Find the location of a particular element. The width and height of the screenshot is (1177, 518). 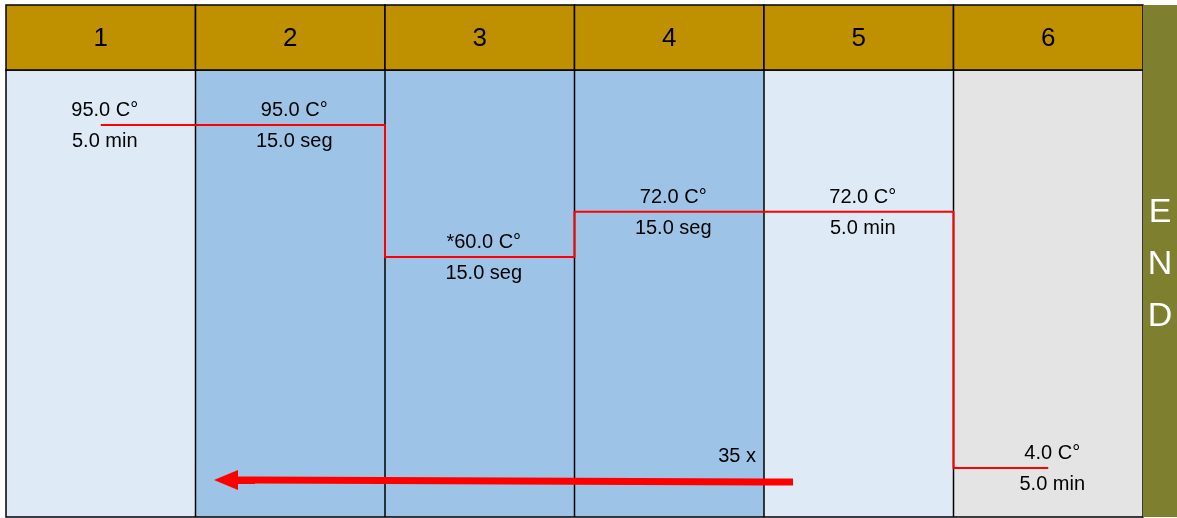

x-tick-label: 6 is located at coordinates (1048, 37).